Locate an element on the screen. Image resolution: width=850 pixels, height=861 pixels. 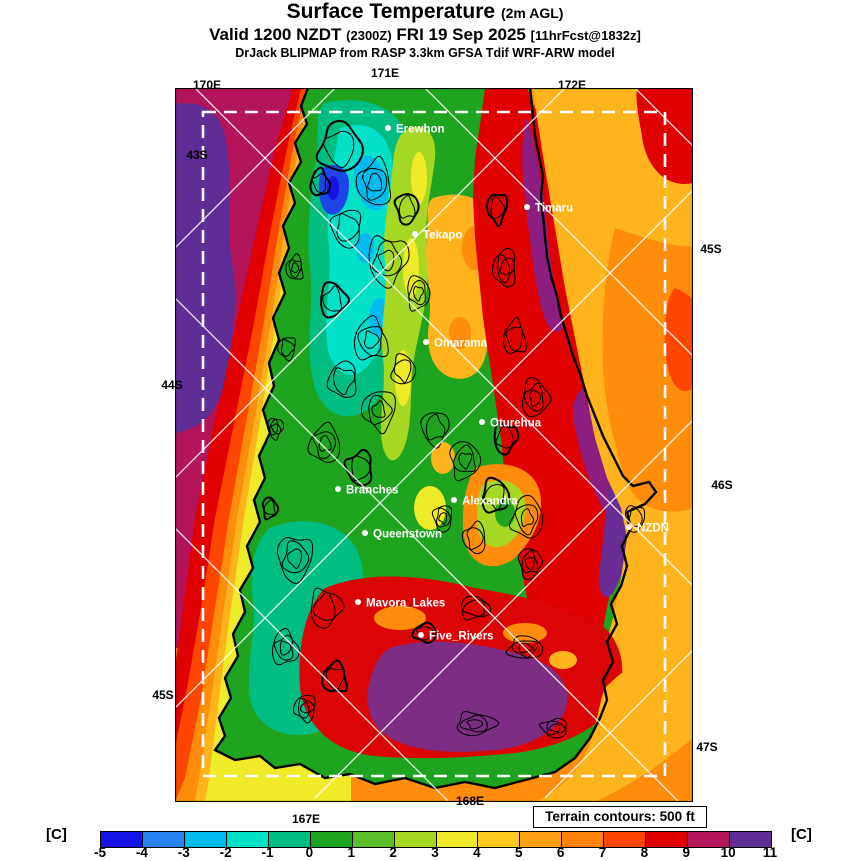
place-marker-mavora_lakes is located at coordinates (358, 602).